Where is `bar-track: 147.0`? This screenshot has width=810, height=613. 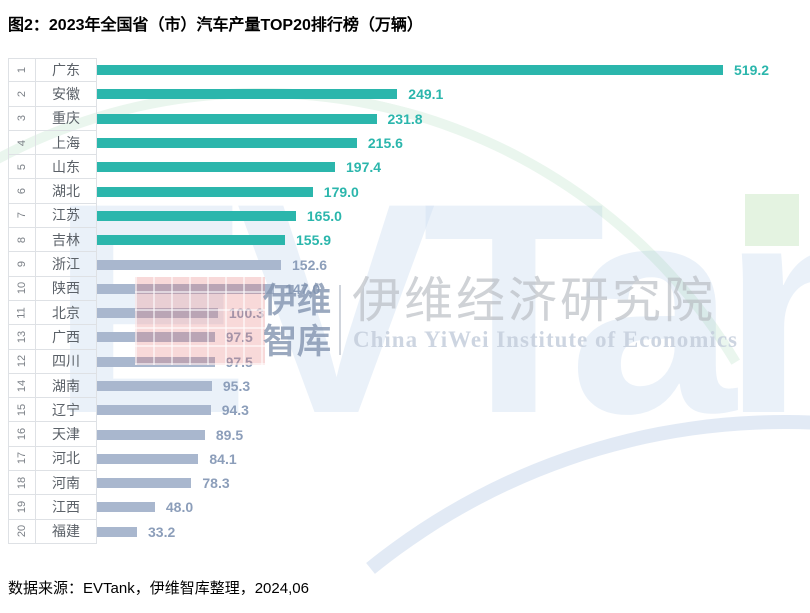
bar-track: 147.0 is located at coordinates (450, 289).